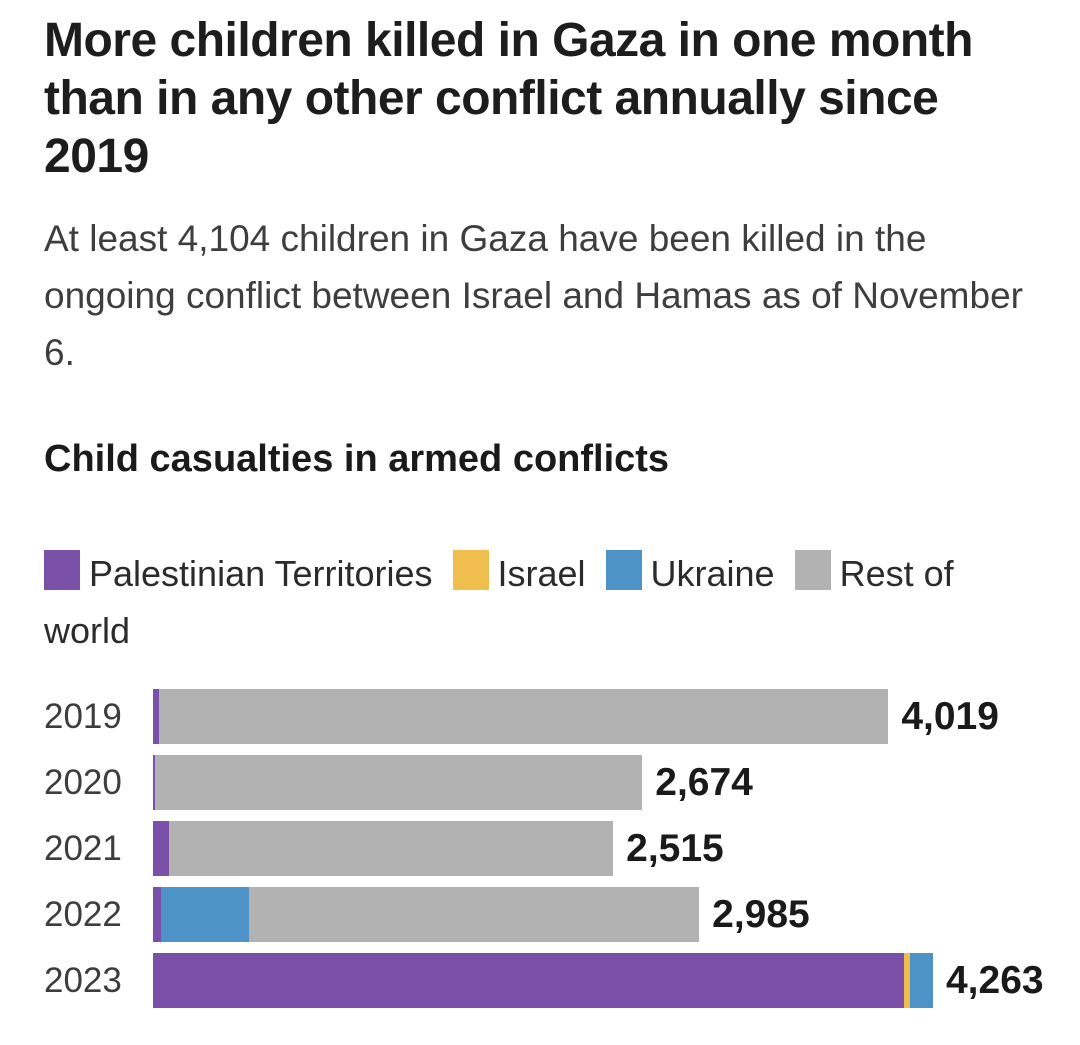 The width and height of the screenshot is (1080, 1045). What do you see at coordinates (83, 980) in the screenshot?
I see `year-label: 2023` at bounding box center [83, 980].